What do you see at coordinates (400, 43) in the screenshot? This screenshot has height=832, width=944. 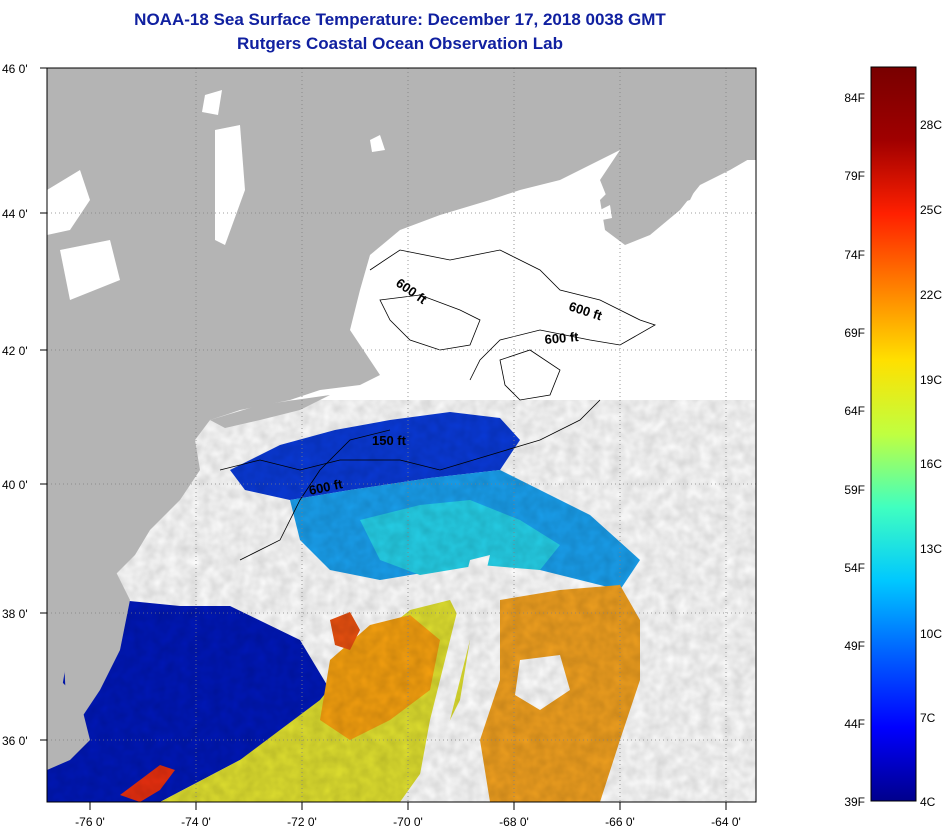 I see `map-subtitle: Rutgers Coastal Ocean Observation Lab` at bounding box center [400, 43].